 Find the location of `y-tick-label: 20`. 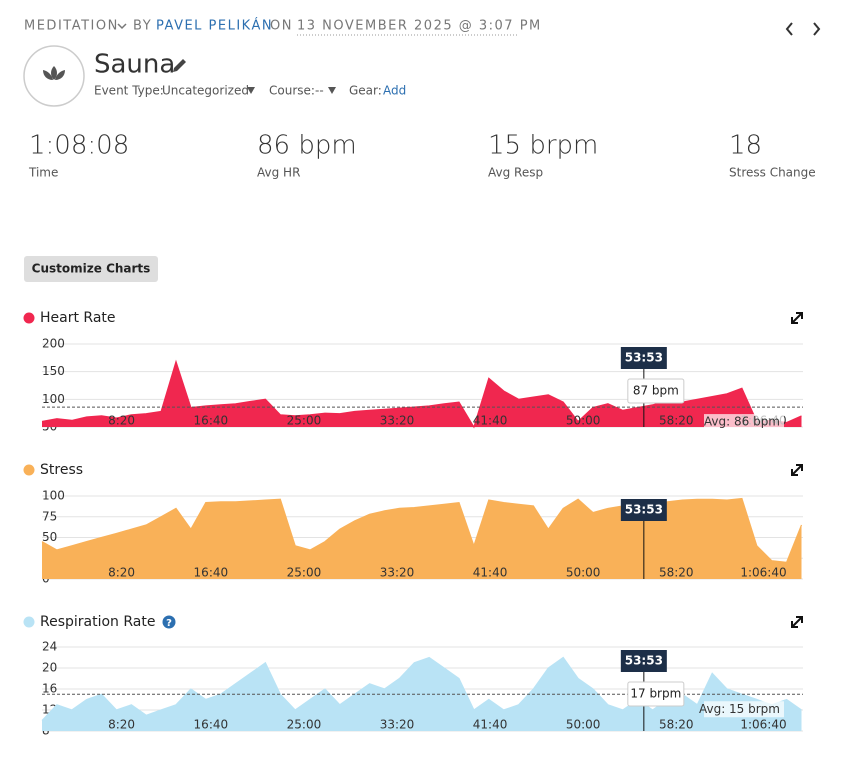

y-tick-label: 20 is located at coordinates (49, 668).